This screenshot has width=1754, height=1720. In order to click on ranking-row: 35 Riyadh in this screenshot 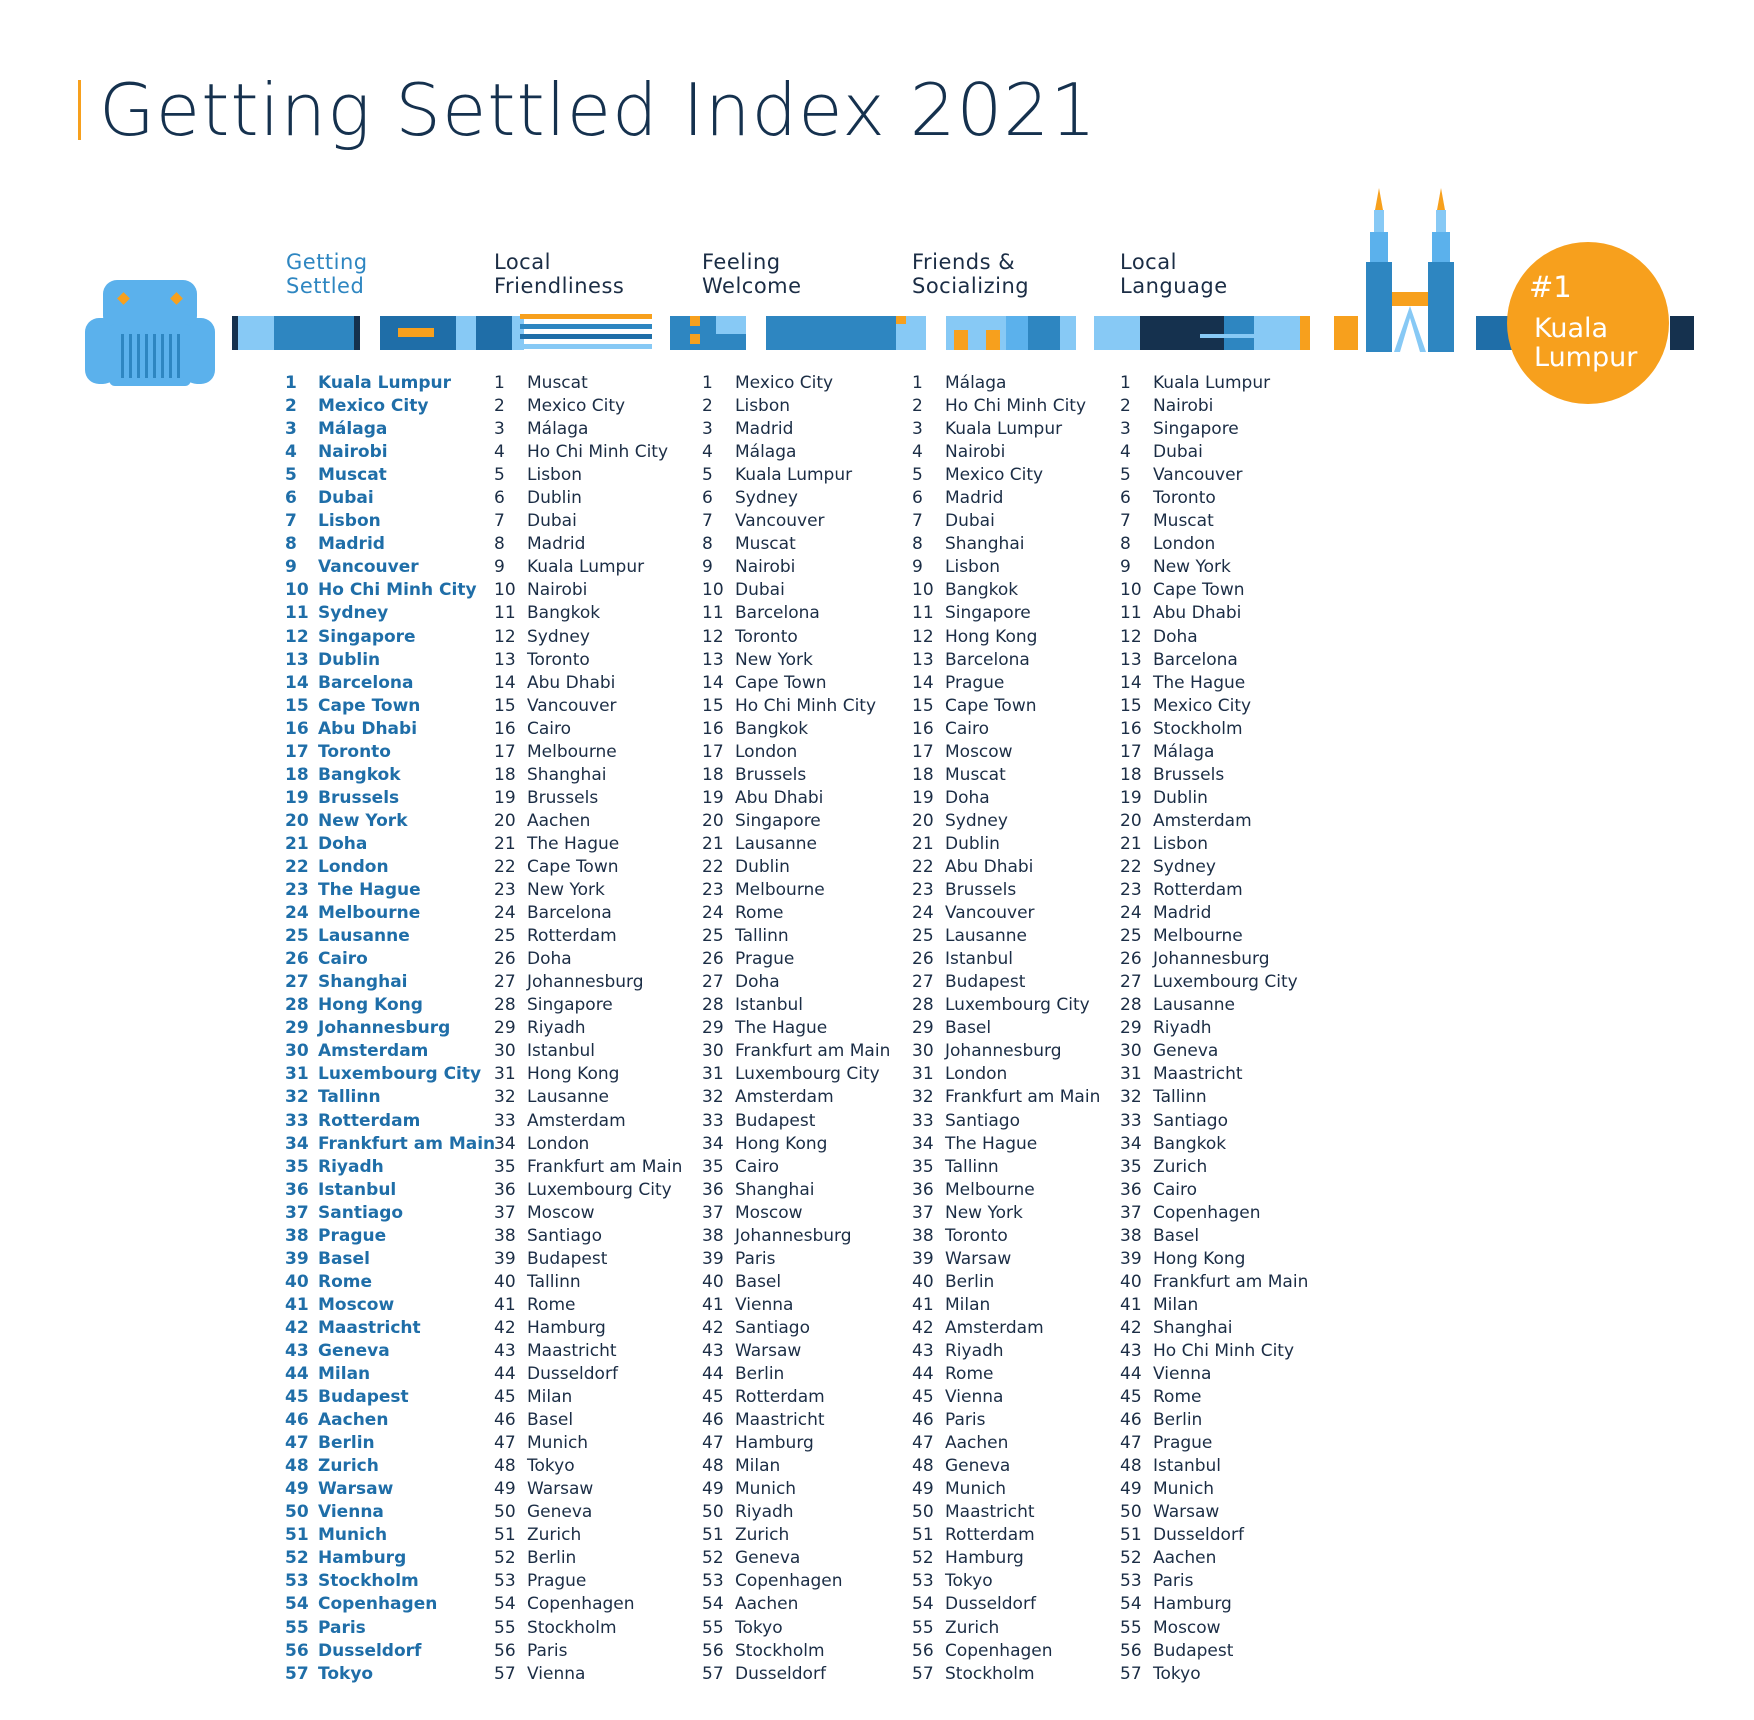, I will do `click(390, 1167)`.